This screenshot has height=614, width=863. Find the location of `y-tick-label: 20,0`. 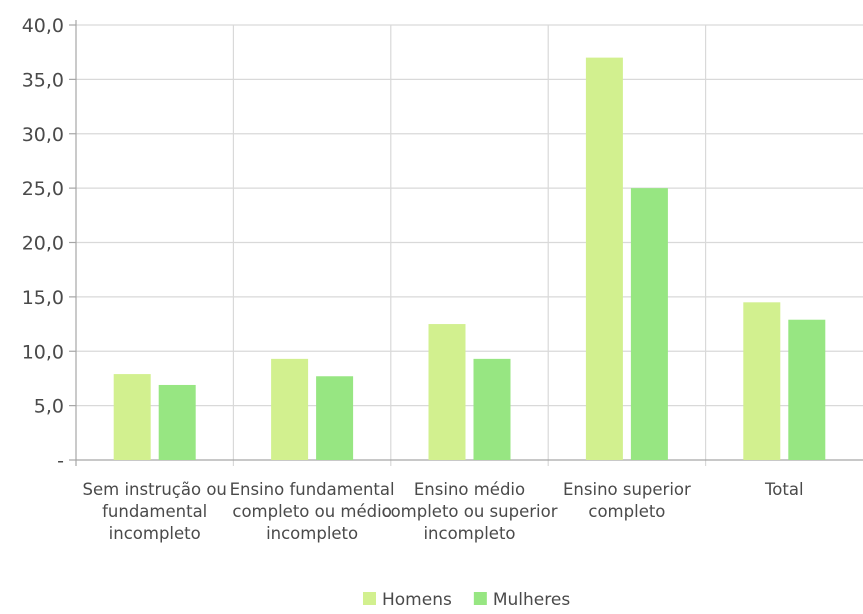

y-tick-label: 20,0 is located at coordinates (43, 244).